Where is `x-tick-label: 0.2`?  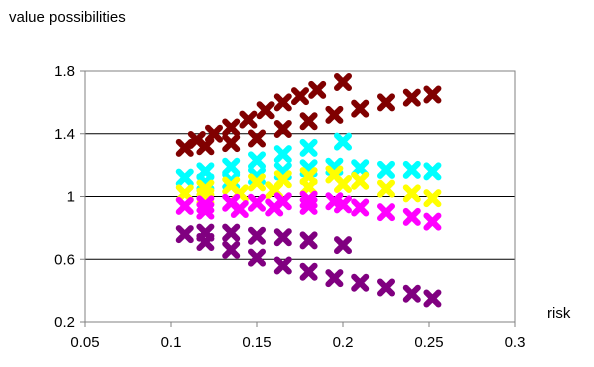 x-tick-label: 0.2 is located at coordinates (343, 342).